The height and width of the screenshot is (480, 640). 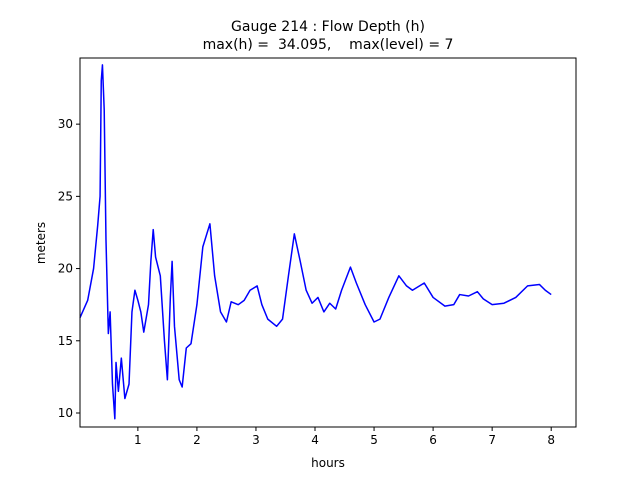 What do you see at coordinates (315, 440) in the screenshot?
I see `x-tick-label: 4` at bounding box center [315, 440].